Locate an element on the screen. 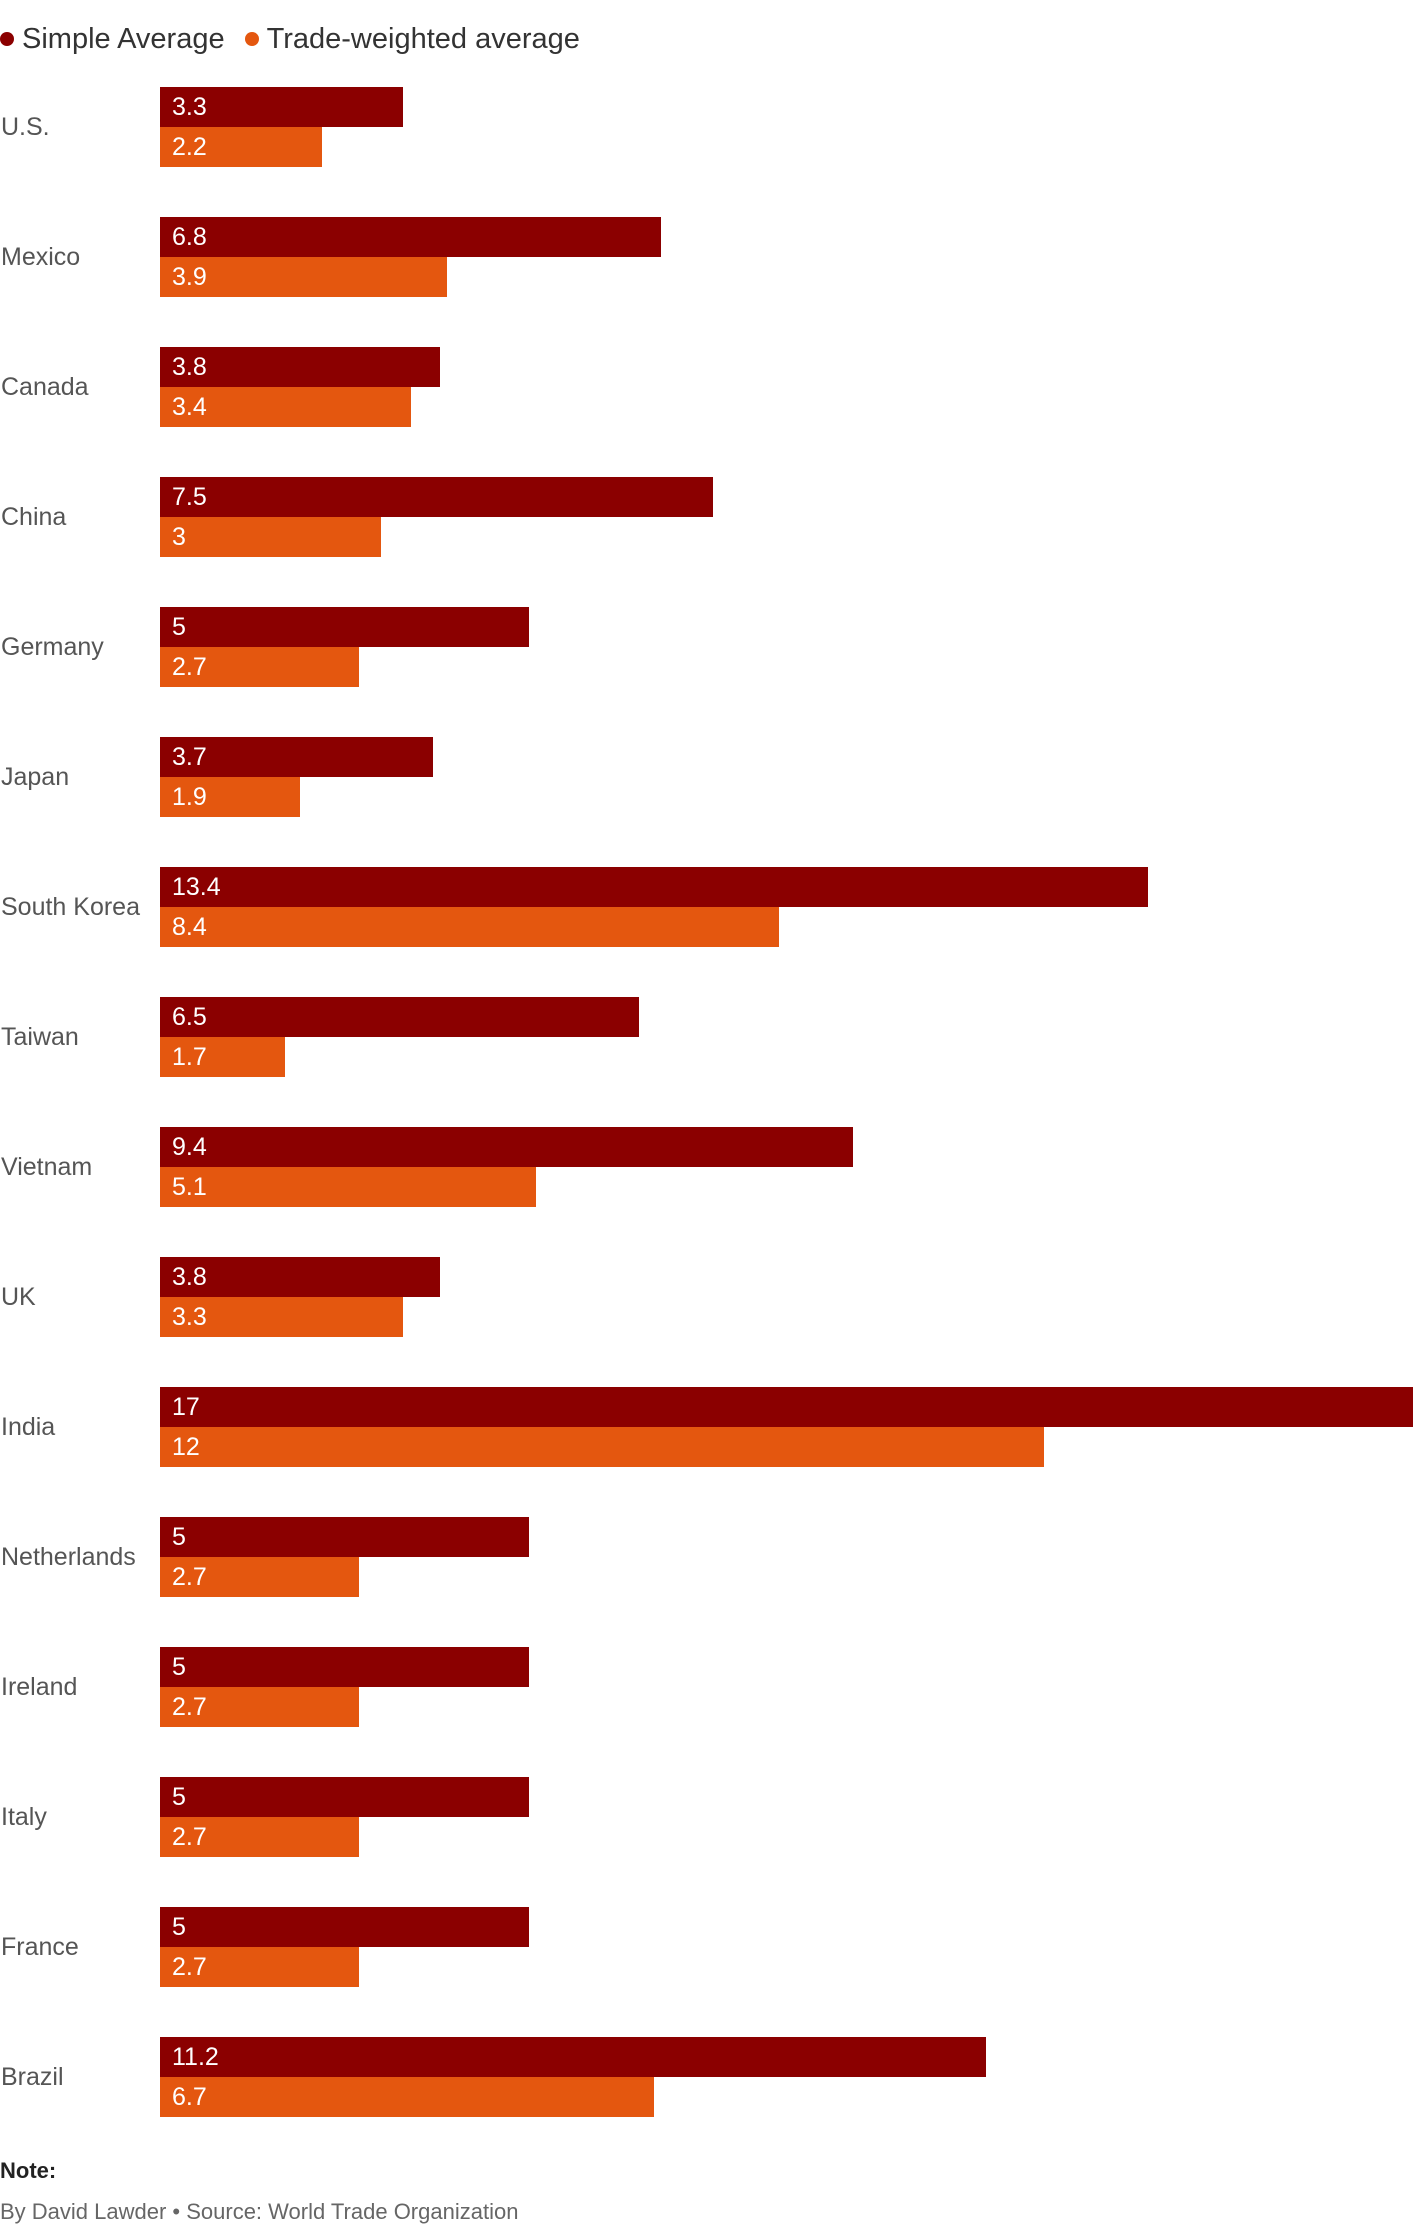 Image resolution: width=1419 pixels, height=2229 pixels. bar-group: Japan 3.7 1.9 is located at coordinates (709, 777).